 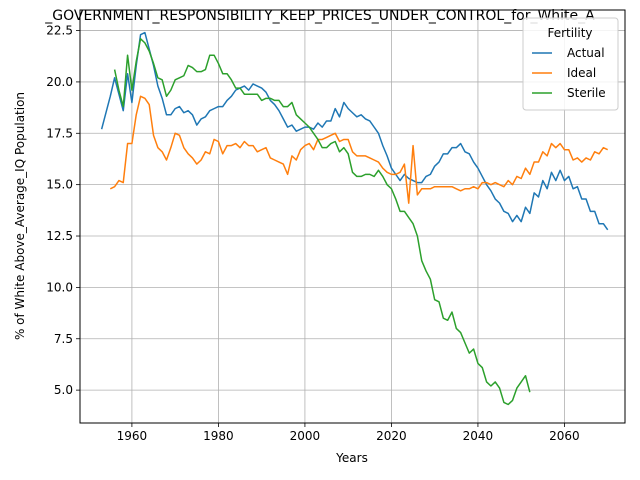 What do you see at coordinates (218, 436) in the screenshot?
I see `x-tick-label: 1980` at bounding box center [218, 436].